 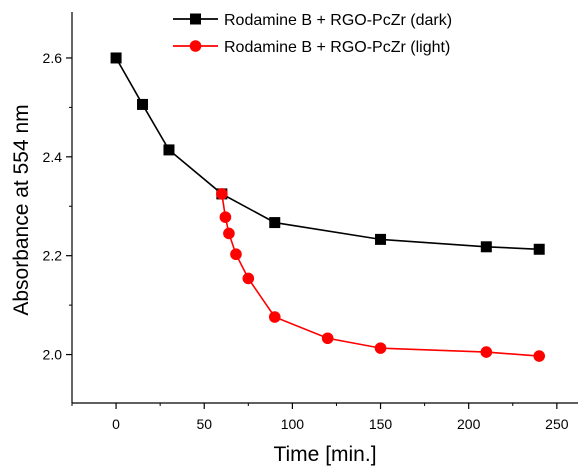 I want to click on legend-label: Rodamine B + RGO-PcZr (light), so click(x=337, y=47).